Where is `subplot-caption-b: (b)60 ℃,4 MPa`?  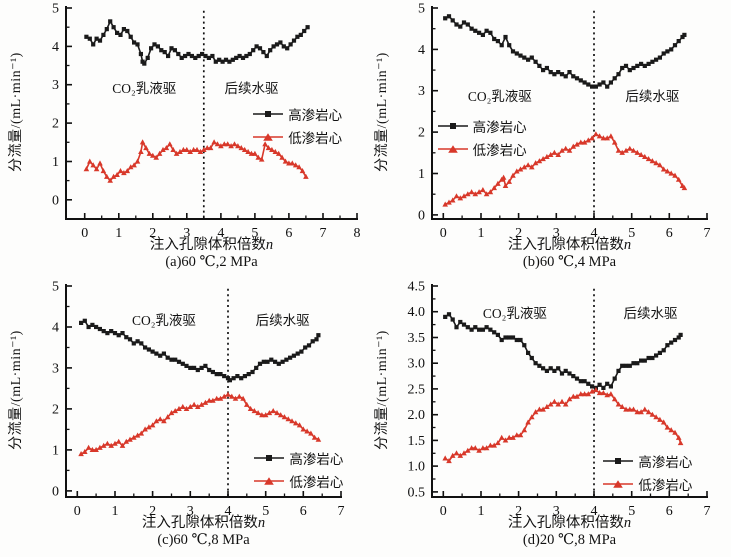 subplot-caption-b: (b)60 ℃,4 MPa is located at coordinates (569, 262).